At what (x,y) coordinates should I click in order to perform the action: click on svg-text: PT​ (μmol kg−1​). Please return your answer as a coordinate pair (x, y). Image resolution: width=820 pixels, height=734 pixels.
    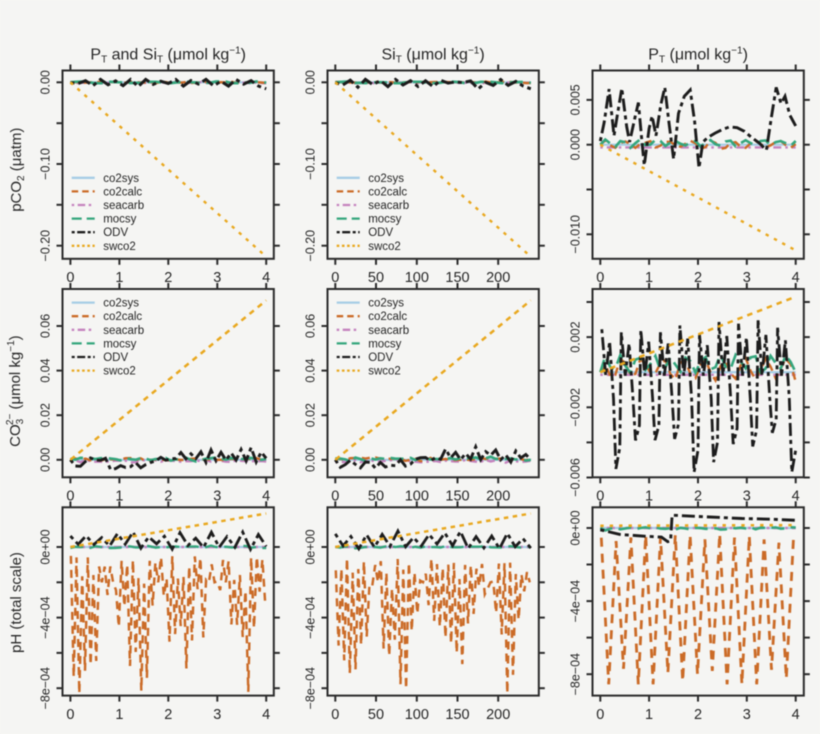
    Looking at the image, I should click on (698, 56).